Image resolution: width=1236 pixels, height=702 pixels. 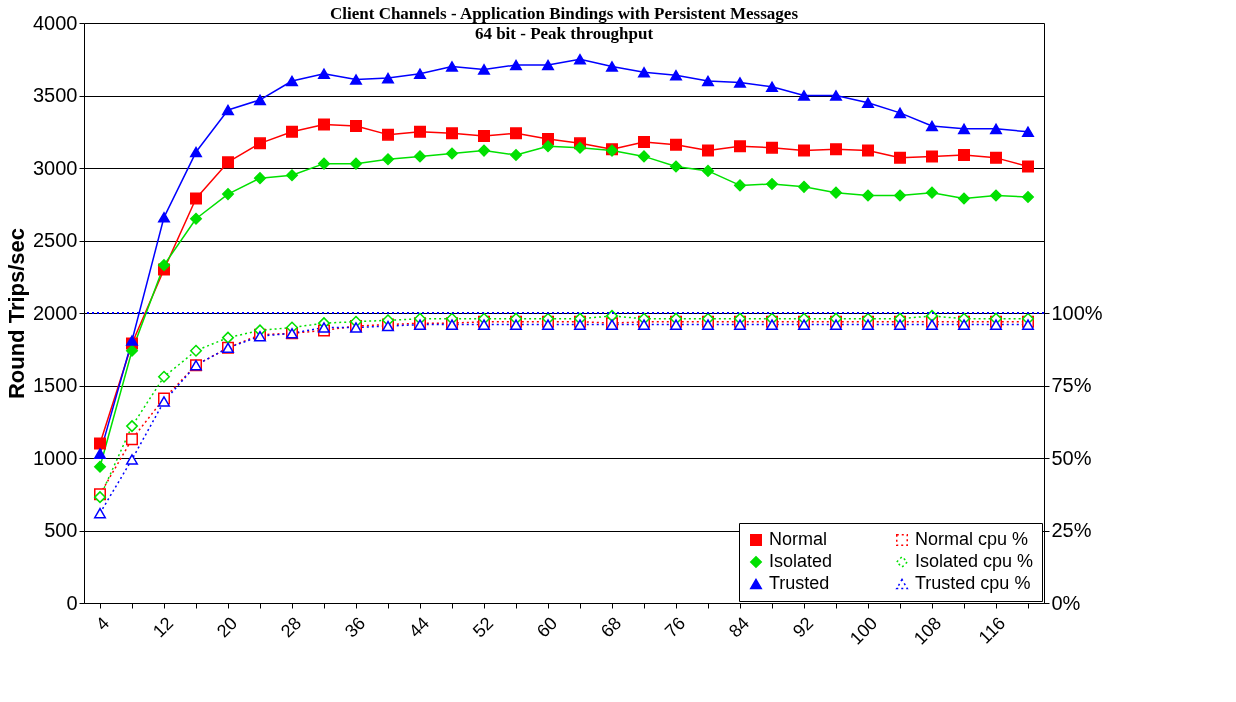 What do you see at coordinates (1071, 457) in the screenshot?
I see `y2-tick-label: 50%` at bounding box center [1071, 457].